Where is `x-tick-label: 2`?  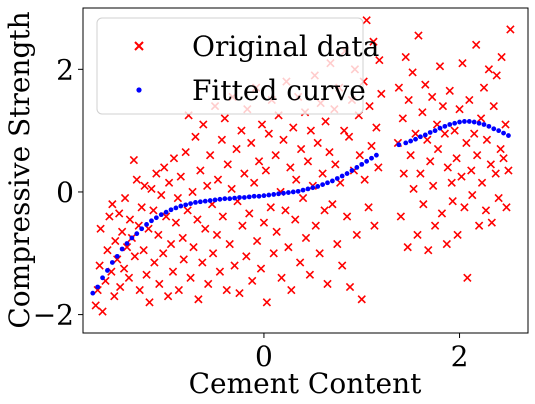 x-tick-label: 2 is located at coordinates (460, 356).